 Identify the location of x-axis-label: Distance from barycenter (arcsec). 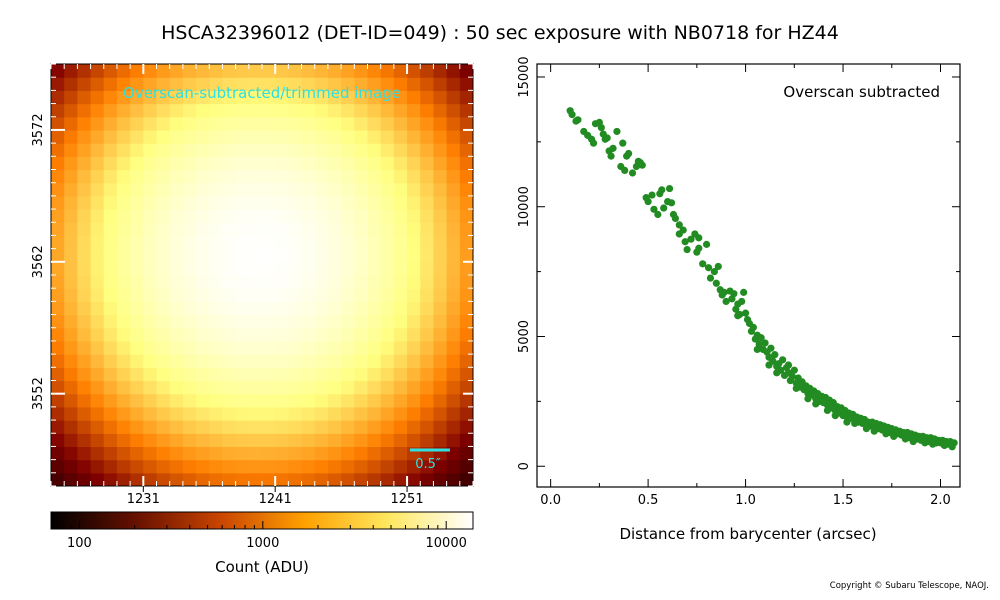
(747, 534).